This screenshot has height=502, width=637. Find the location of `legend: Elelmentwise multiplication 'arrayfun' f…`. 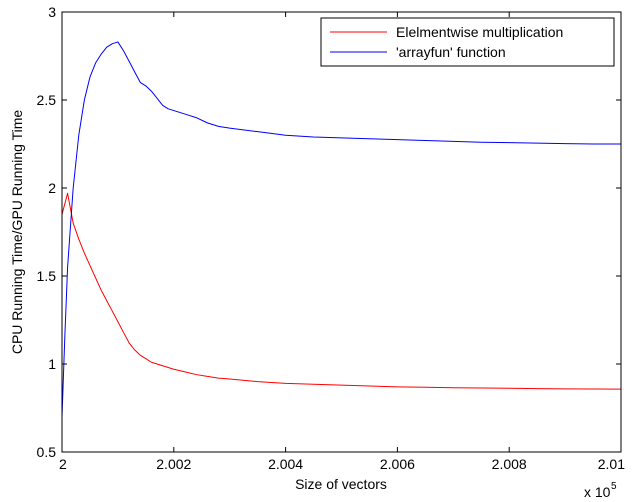

legend: Elelmentwise multiplication 'arrayfun' f… is located at coordinates (467, 42).